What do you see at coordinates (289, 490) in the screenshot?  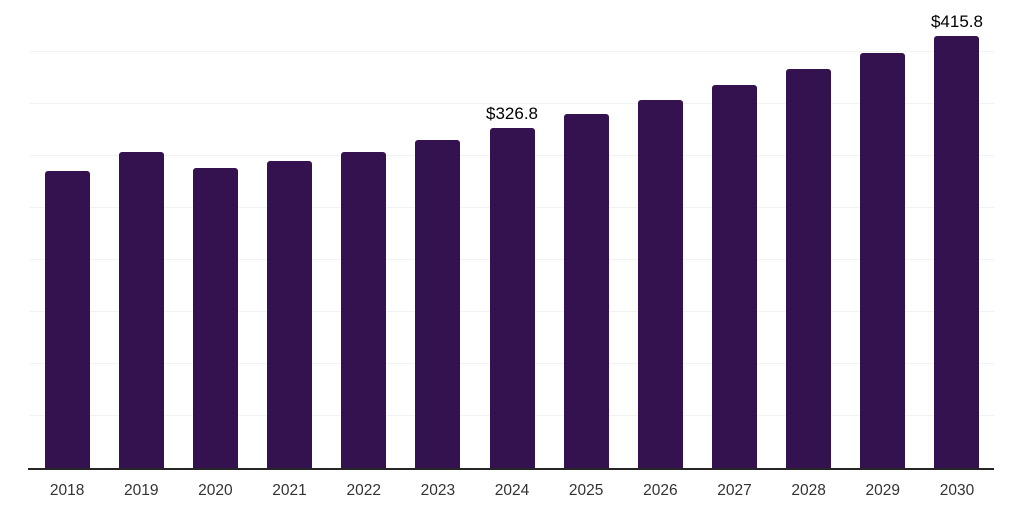 I see `x-tick-2021: 2021` at bounding box center [289, 490].